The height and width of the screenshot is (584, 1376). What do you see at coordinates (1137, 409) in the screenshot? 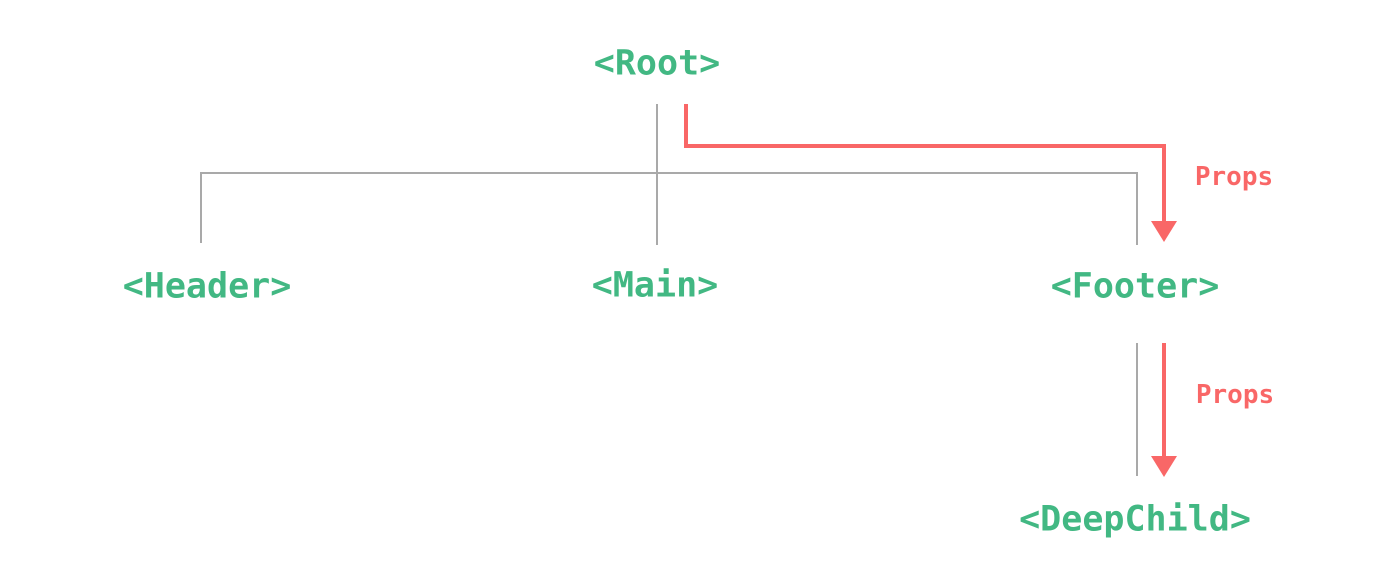
I see `connector-footer-to-deepchild` at bounding box center [1137, 409].